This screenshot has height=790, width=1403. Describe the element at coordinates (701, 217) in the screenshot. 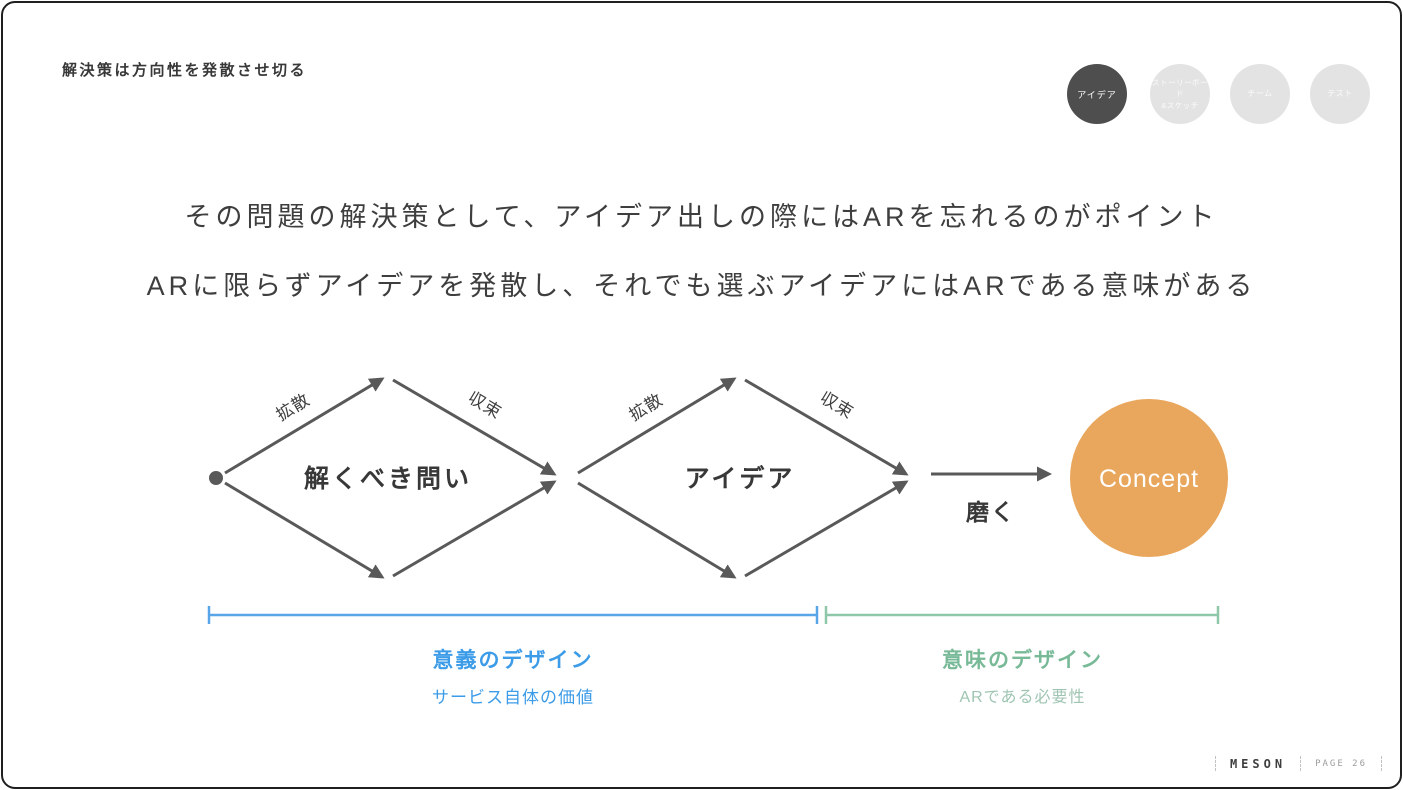

I see `headline-line-1: その問題の解決策として、アイデア出しの際にはARを忘れるのがポイント` at that location.